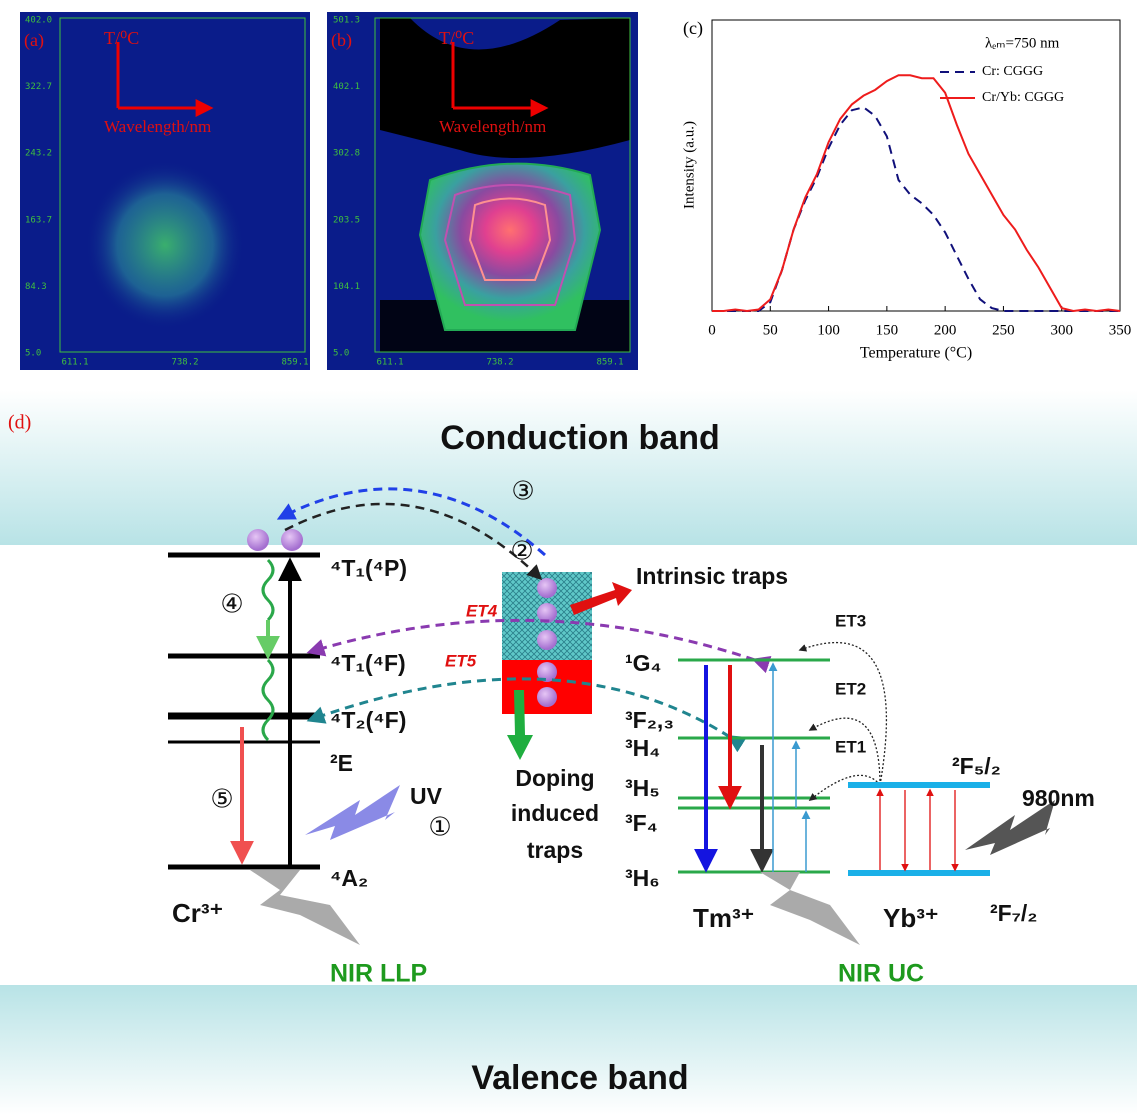 This screenshot has height=1115, width=1137. Describe the element at coordinates (197, 913) in the screenshot. I see `label: Cr³⁺` at that location.